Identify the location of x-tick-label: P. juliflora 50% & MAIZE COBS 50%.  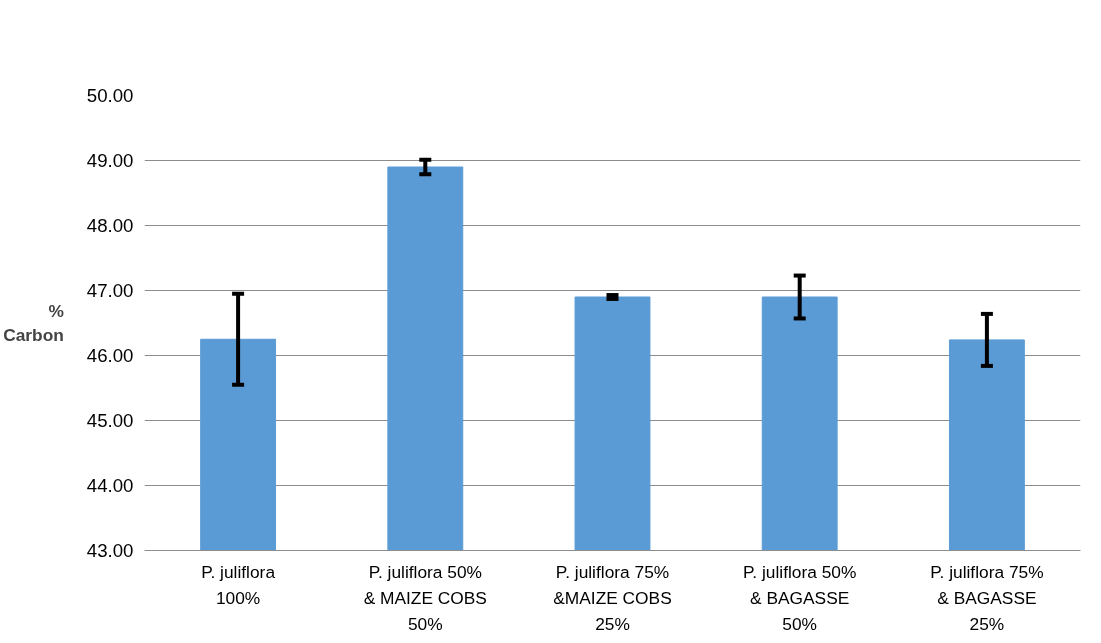
(425, 597).